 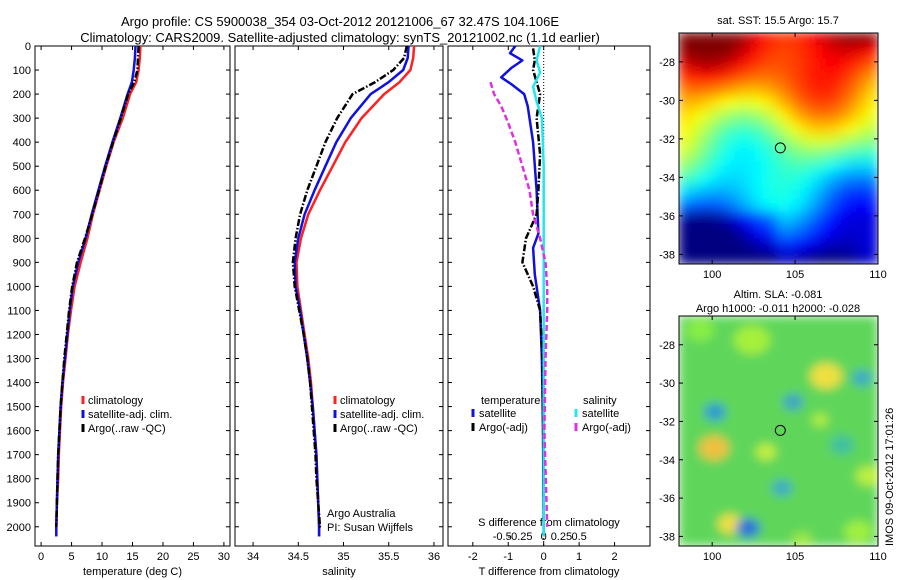 What do you see at coordinates (778, 431) in the screenshot?
I see `sla-map-frame` at bounding box center [778, 431].